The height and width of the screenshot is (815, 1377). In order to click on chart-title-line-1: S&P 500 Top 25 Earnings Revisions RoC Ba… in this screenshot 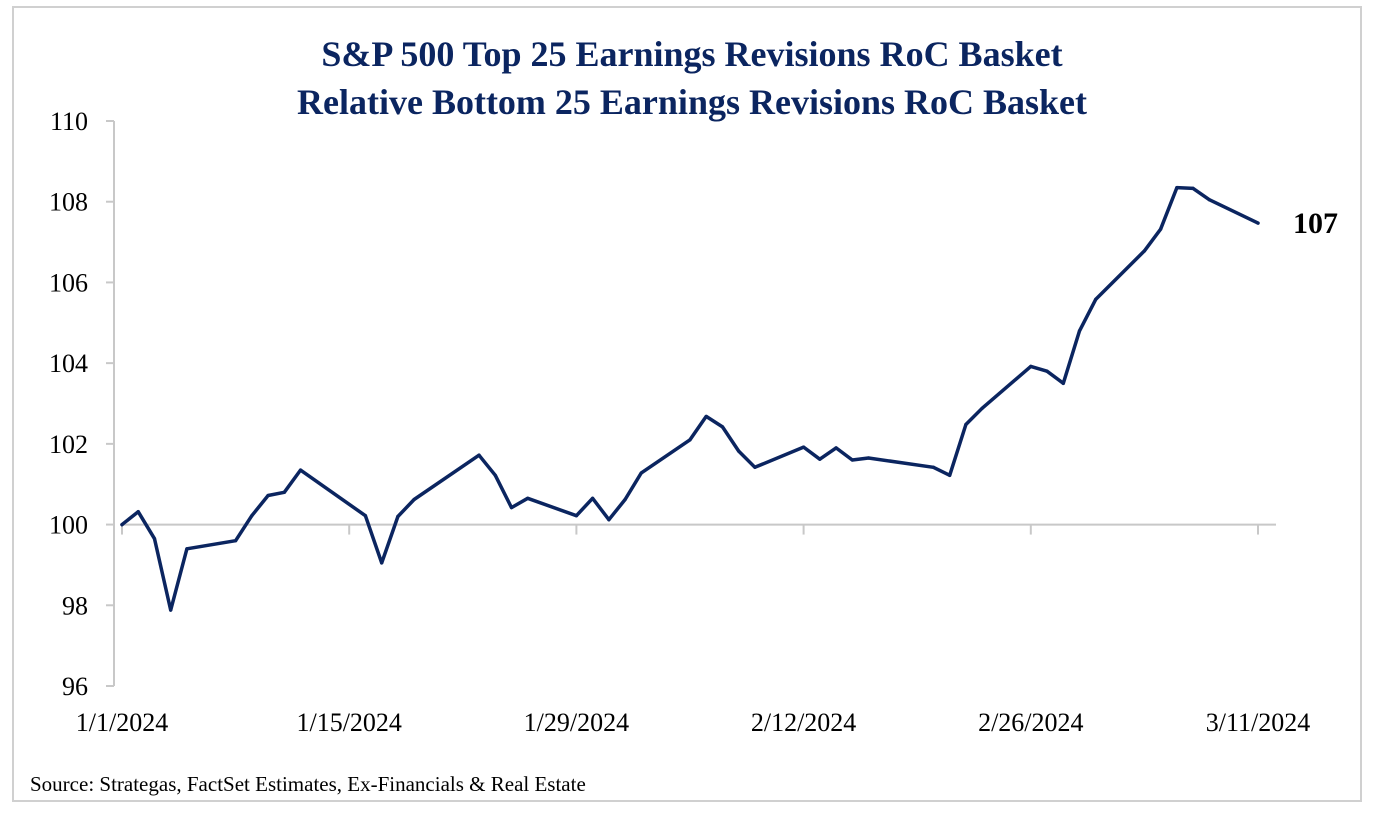, I will do `click(691, 54)`.